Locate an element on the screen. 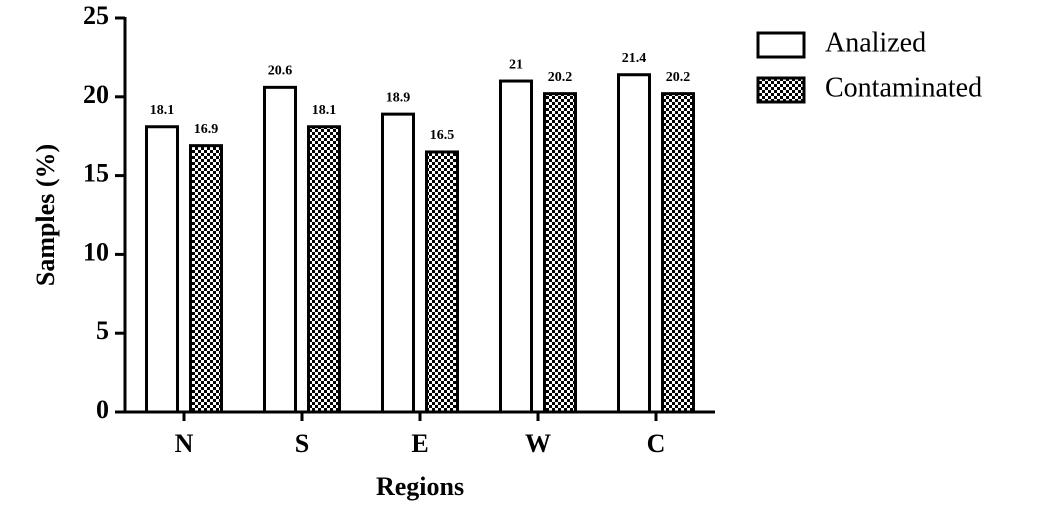 The image size is (1038, 511). y-tick-label: 5 is located at coordinates (102, 330).